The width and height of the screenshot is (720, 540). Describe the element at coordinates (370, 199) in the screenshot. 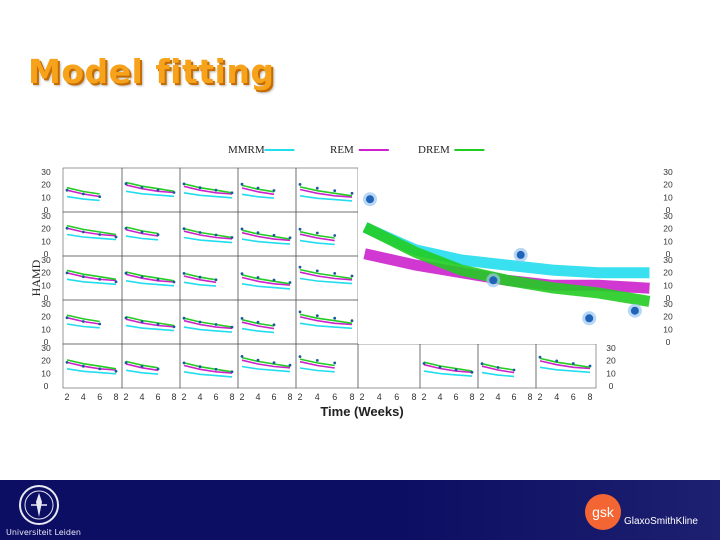

I see `zoom-point` at that location.